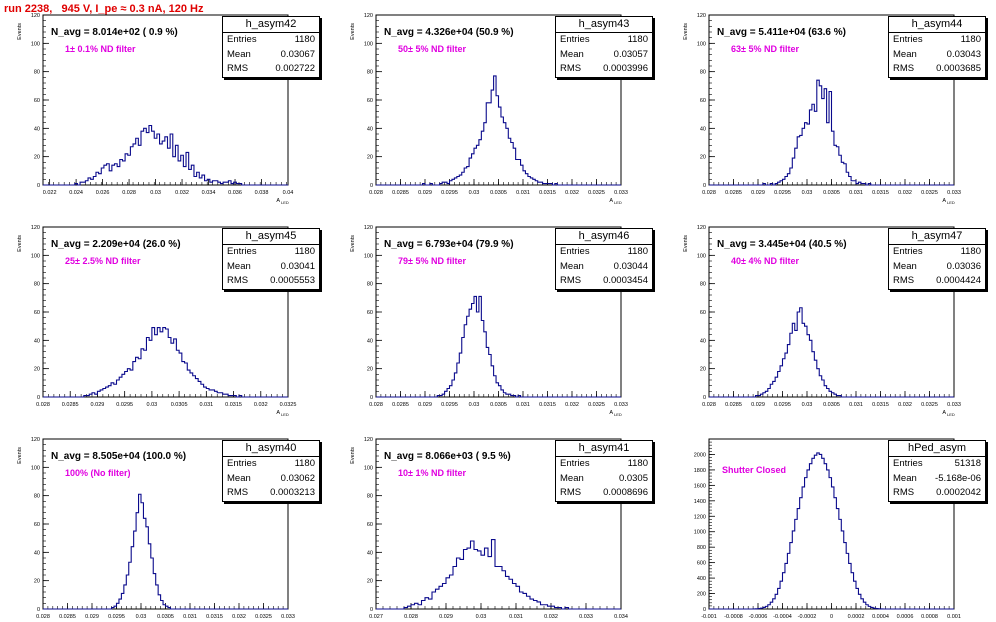 The width and height of the screenshot is (996, 622). What do you see at coordinates (432, 473) in the screenshot?
I see `filter-label: 10± 1% ND filter` at bounding box center [432, 473].